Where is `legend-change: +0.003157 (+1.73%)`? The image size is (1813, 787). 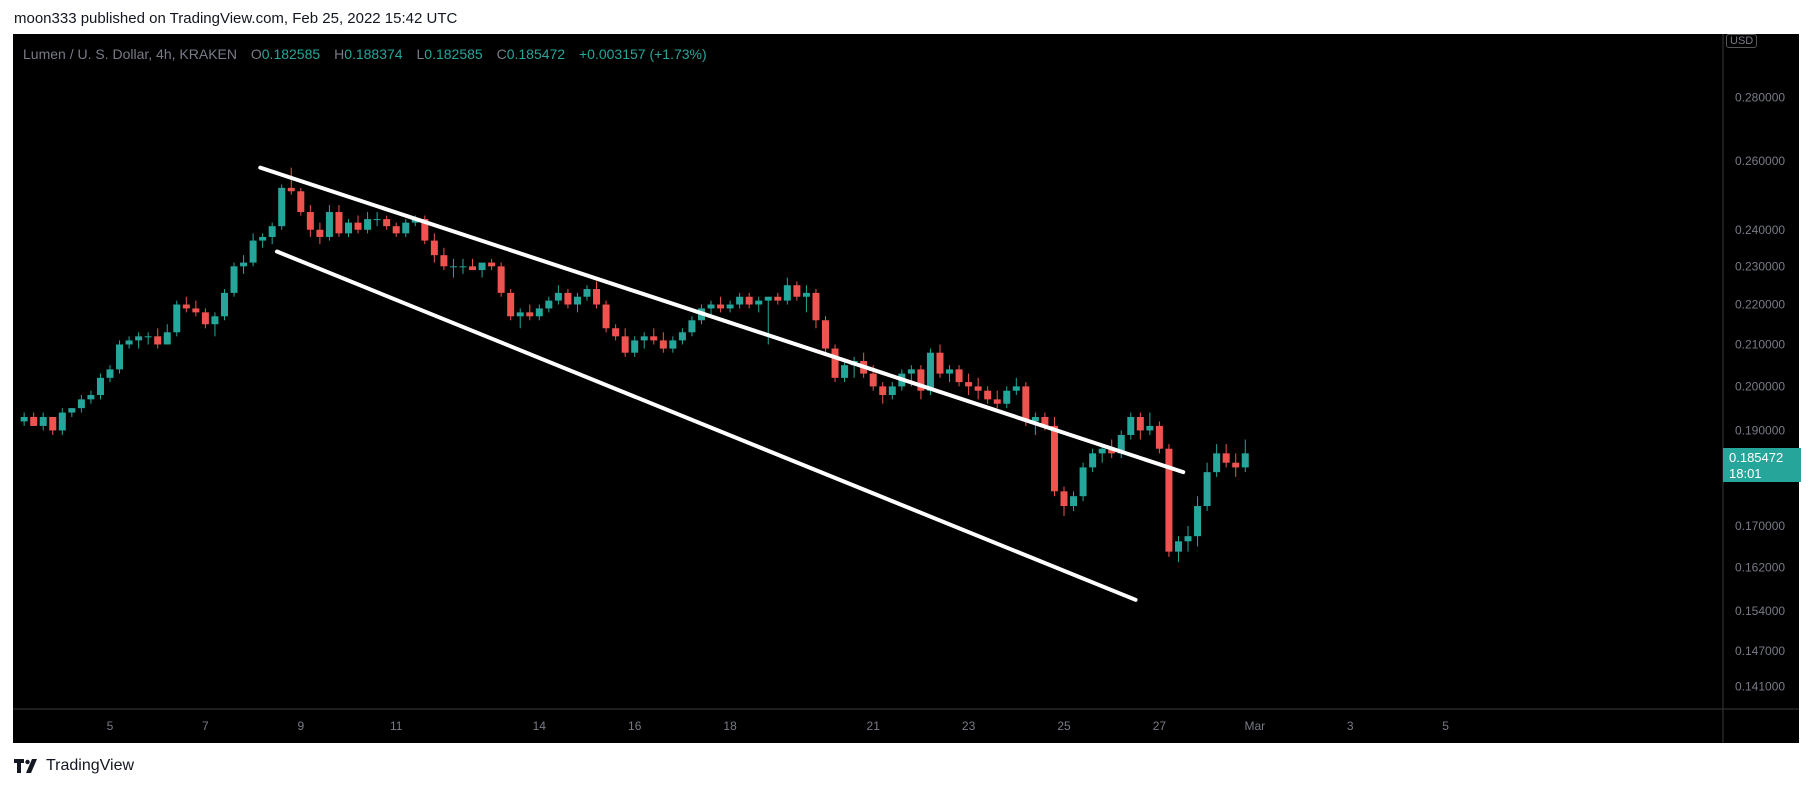
legend-change: +0.003157 (+1.73%) is located at coordinates (643, 54).